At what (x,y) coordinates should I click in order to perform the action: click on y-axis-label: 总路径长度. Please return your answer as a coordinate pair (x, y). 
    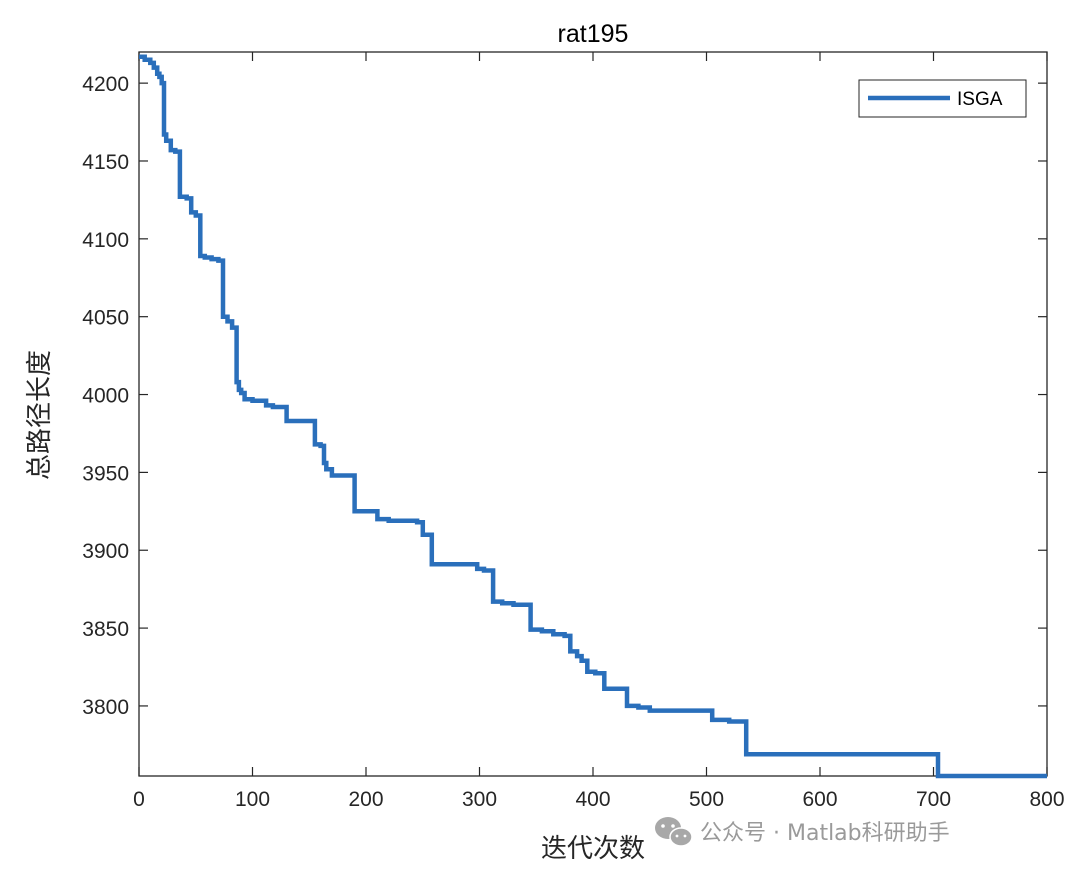
    Looking at the image, I should click on (40, 415).